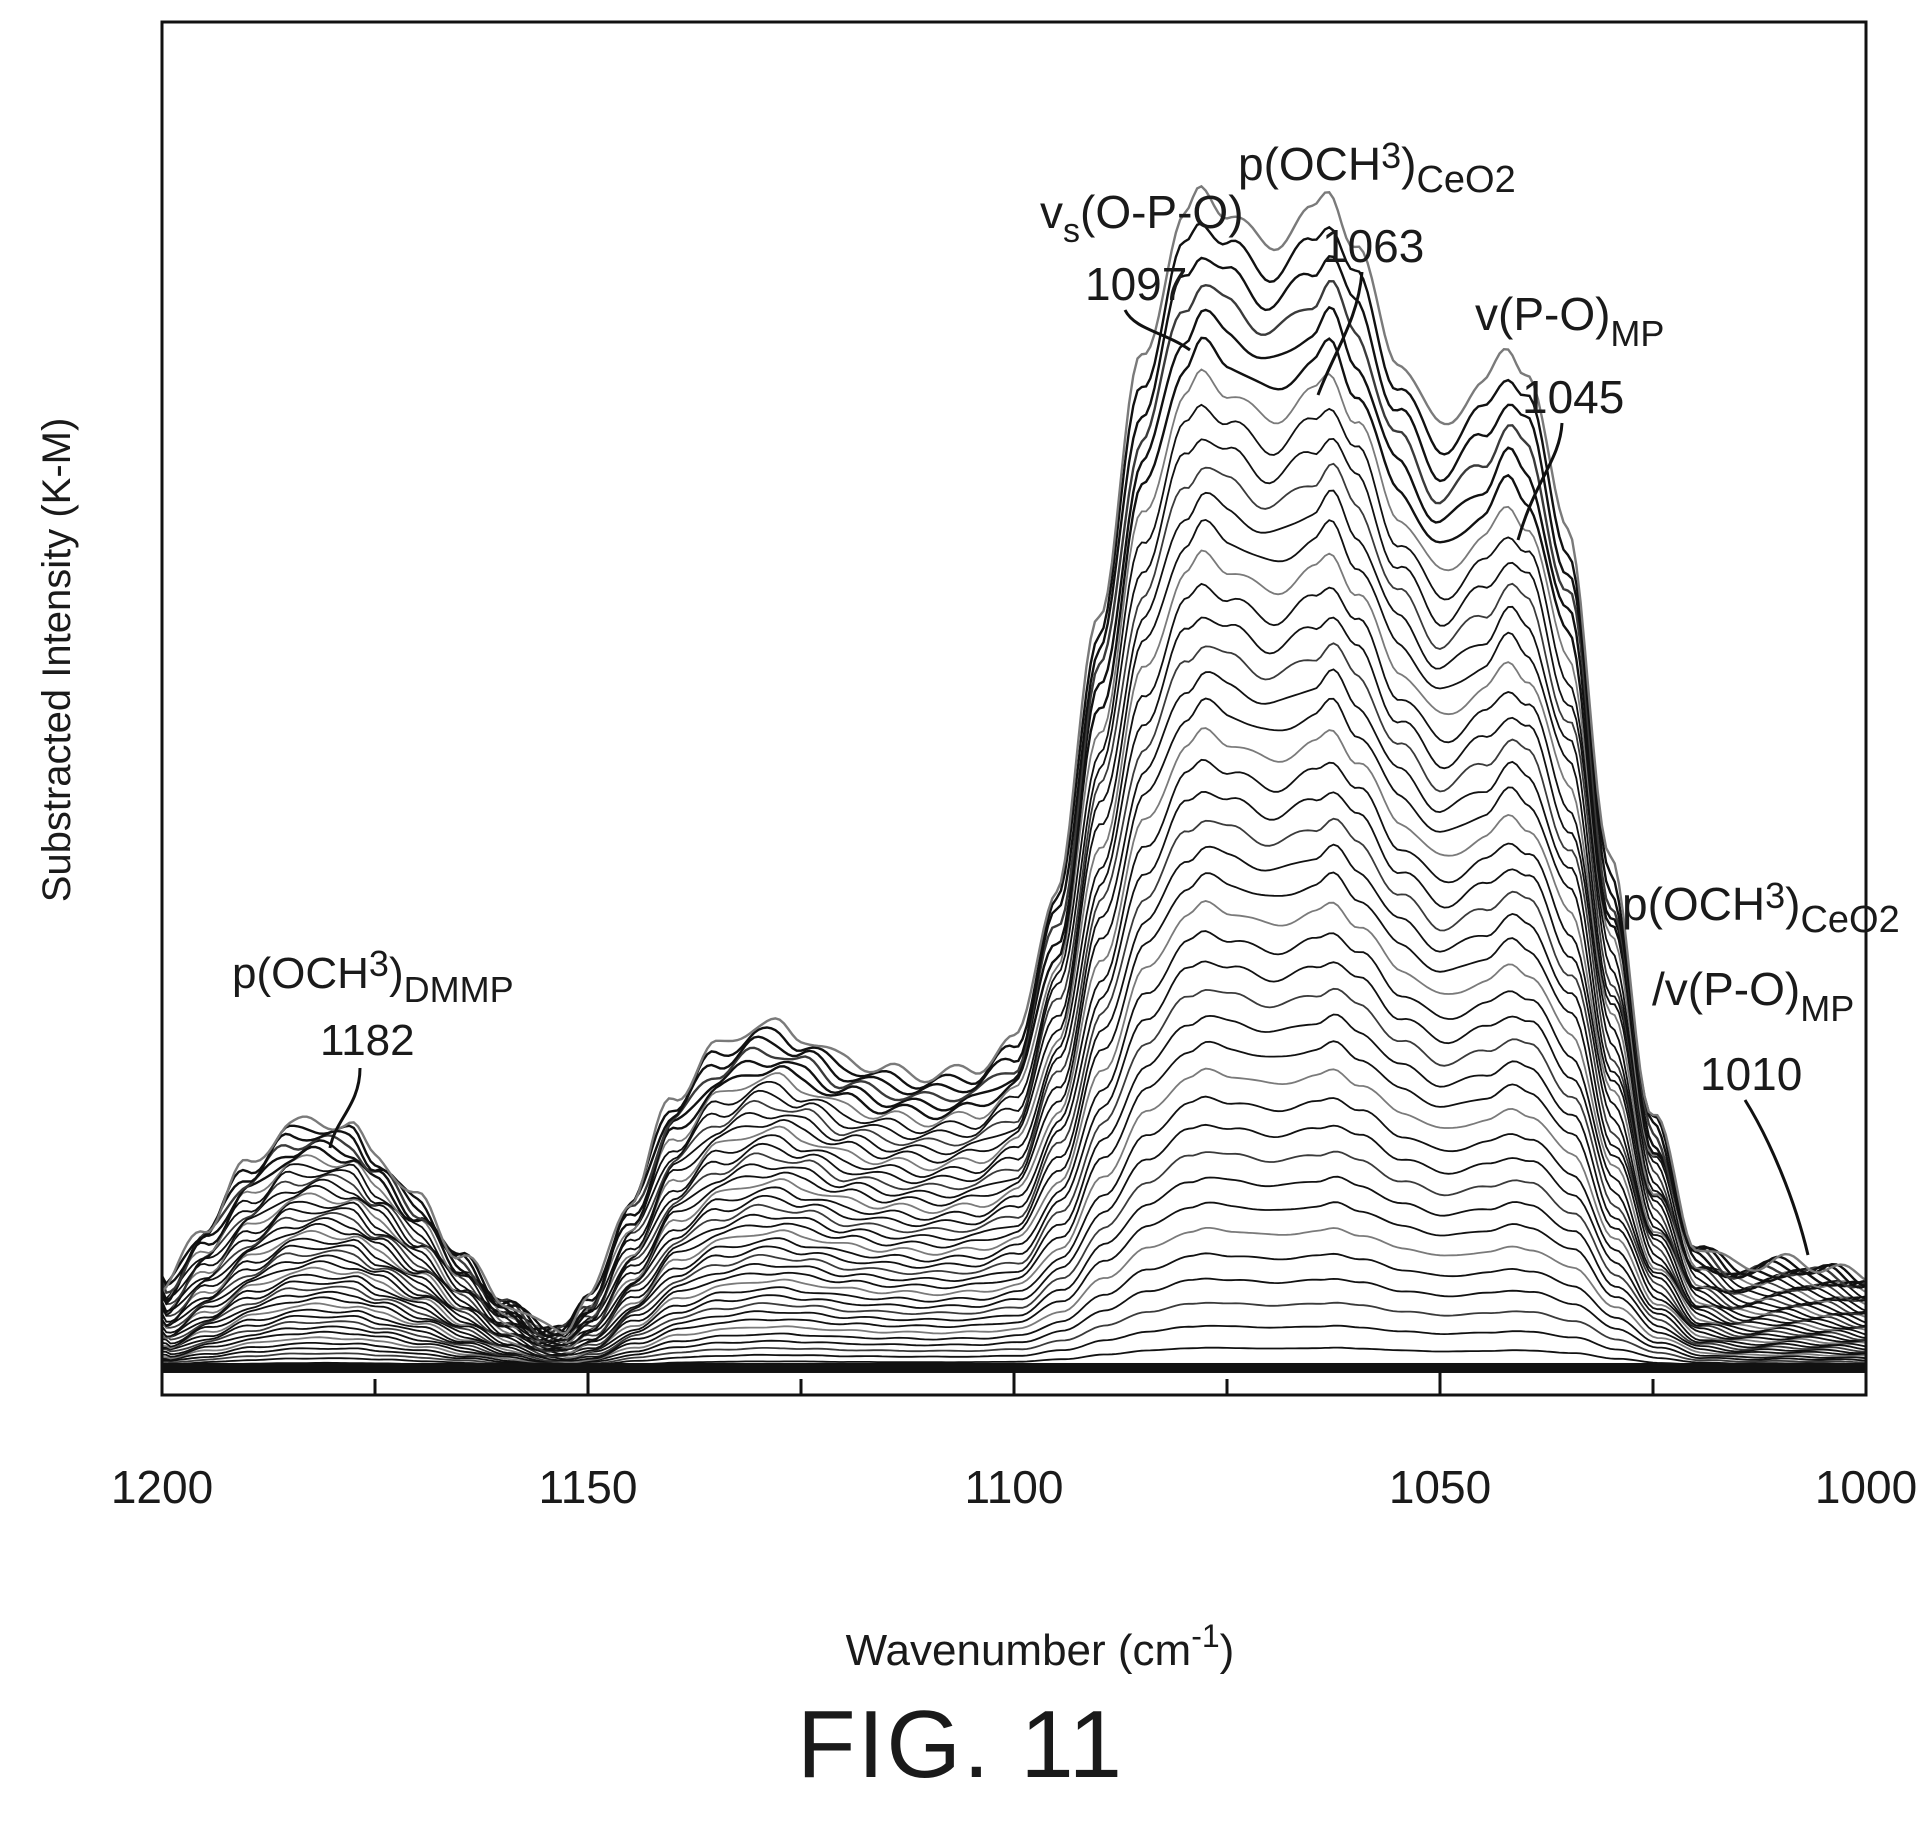  What do you see at coordinates (1540, 481) in the screenshot?
I see `annotation-po-mp-leader` at bounding box center [1540, 481].